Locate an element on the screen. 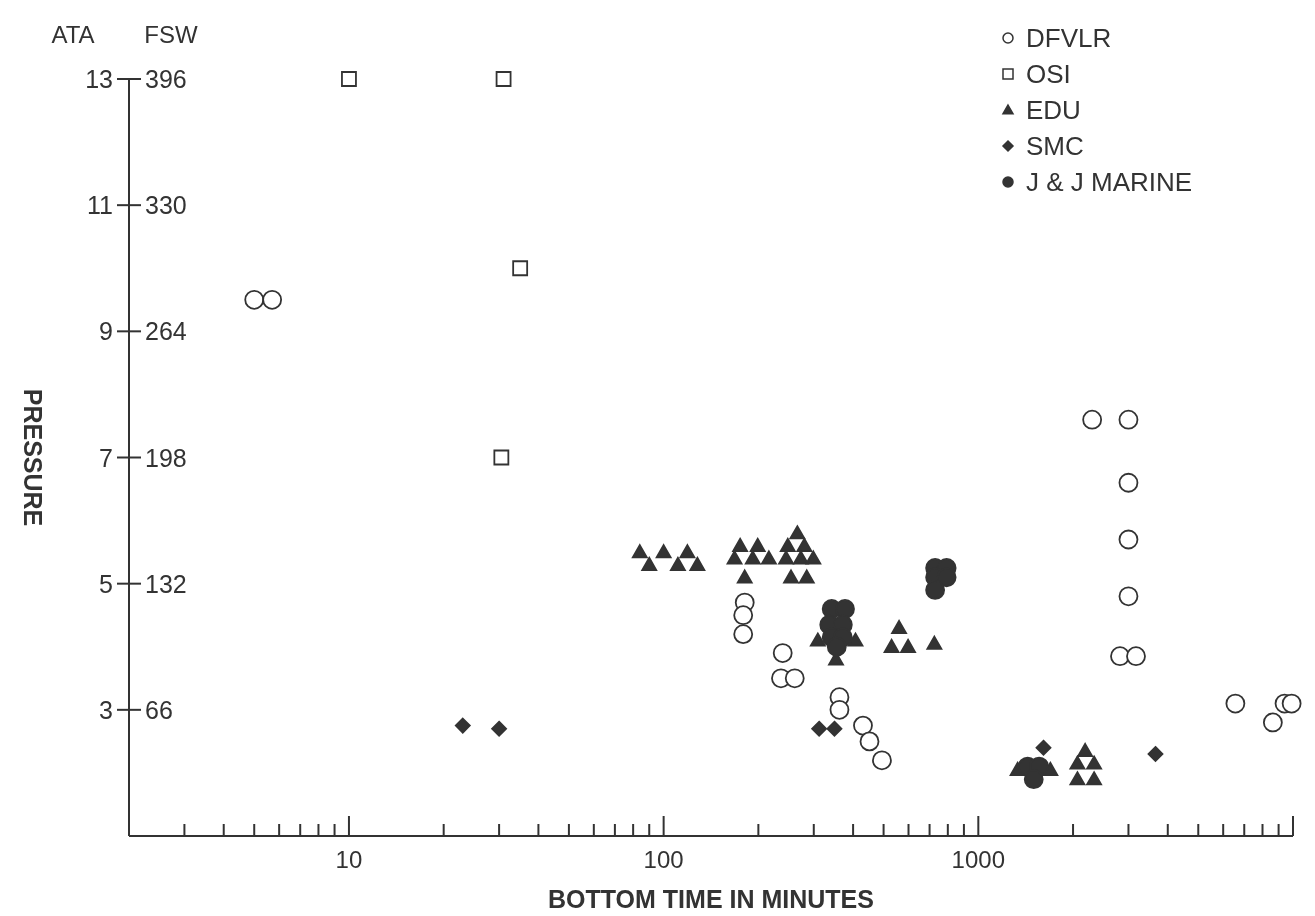 The image size is (1315, 916). x-tick-label: 1000 is located at coordinates (978, 859).